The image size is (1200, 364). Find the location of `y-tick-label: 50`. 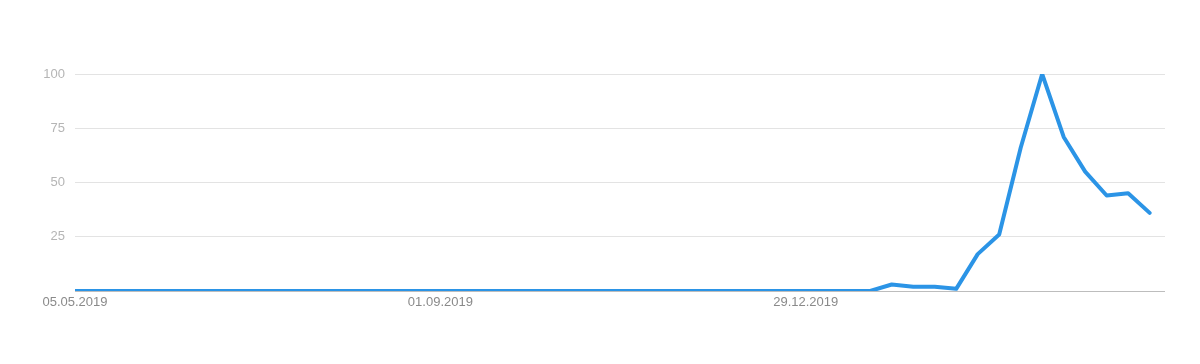

y-tick-label: 50 is located at coordinates (57, 182).